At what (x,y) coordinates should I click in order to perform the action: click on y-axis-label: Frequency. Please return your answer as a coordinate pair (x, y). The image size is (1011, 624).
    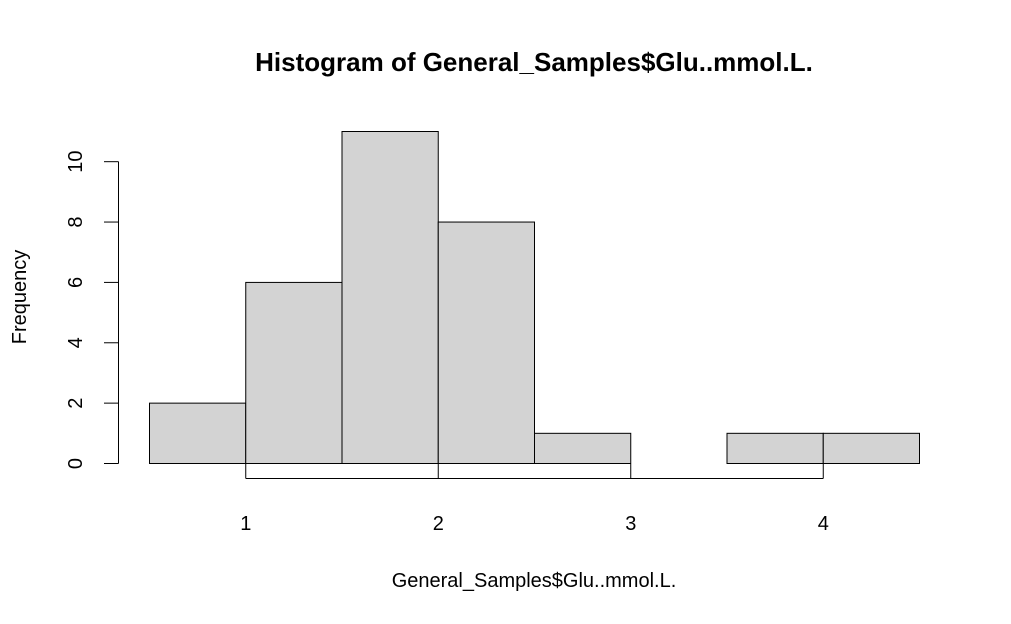
    Looking at the image, I should click on (20, 297).